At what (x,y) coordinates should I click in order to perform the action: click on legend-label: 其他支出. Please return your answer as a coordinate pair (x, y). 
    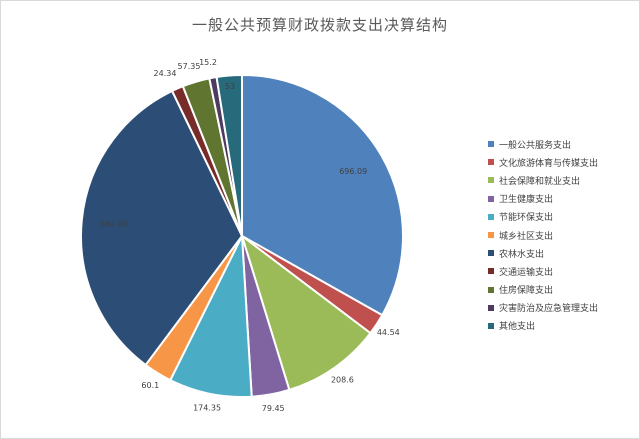
    Looking at the image, I should click on (517, 327).